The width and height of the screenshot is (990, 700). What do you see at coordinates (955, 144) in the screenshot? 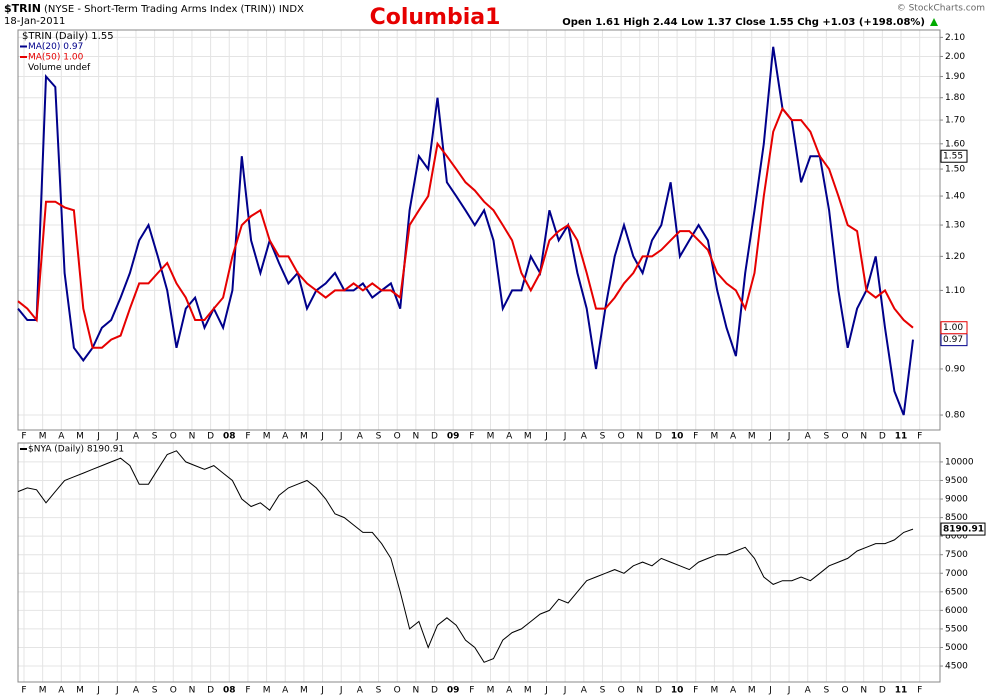
I see `y-tick-label: 1.60` at bounding box center [955, 144].